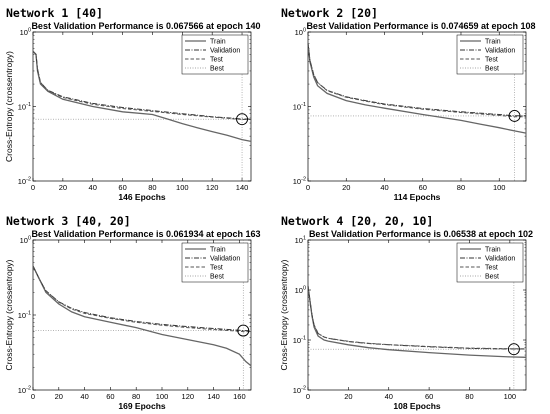 This screenshot has height=414, width=550. What do you see at coordinates (329, 13) in the screenshot?
I see `network-label: Network 2 [20]` at bounding box center [329, 13].